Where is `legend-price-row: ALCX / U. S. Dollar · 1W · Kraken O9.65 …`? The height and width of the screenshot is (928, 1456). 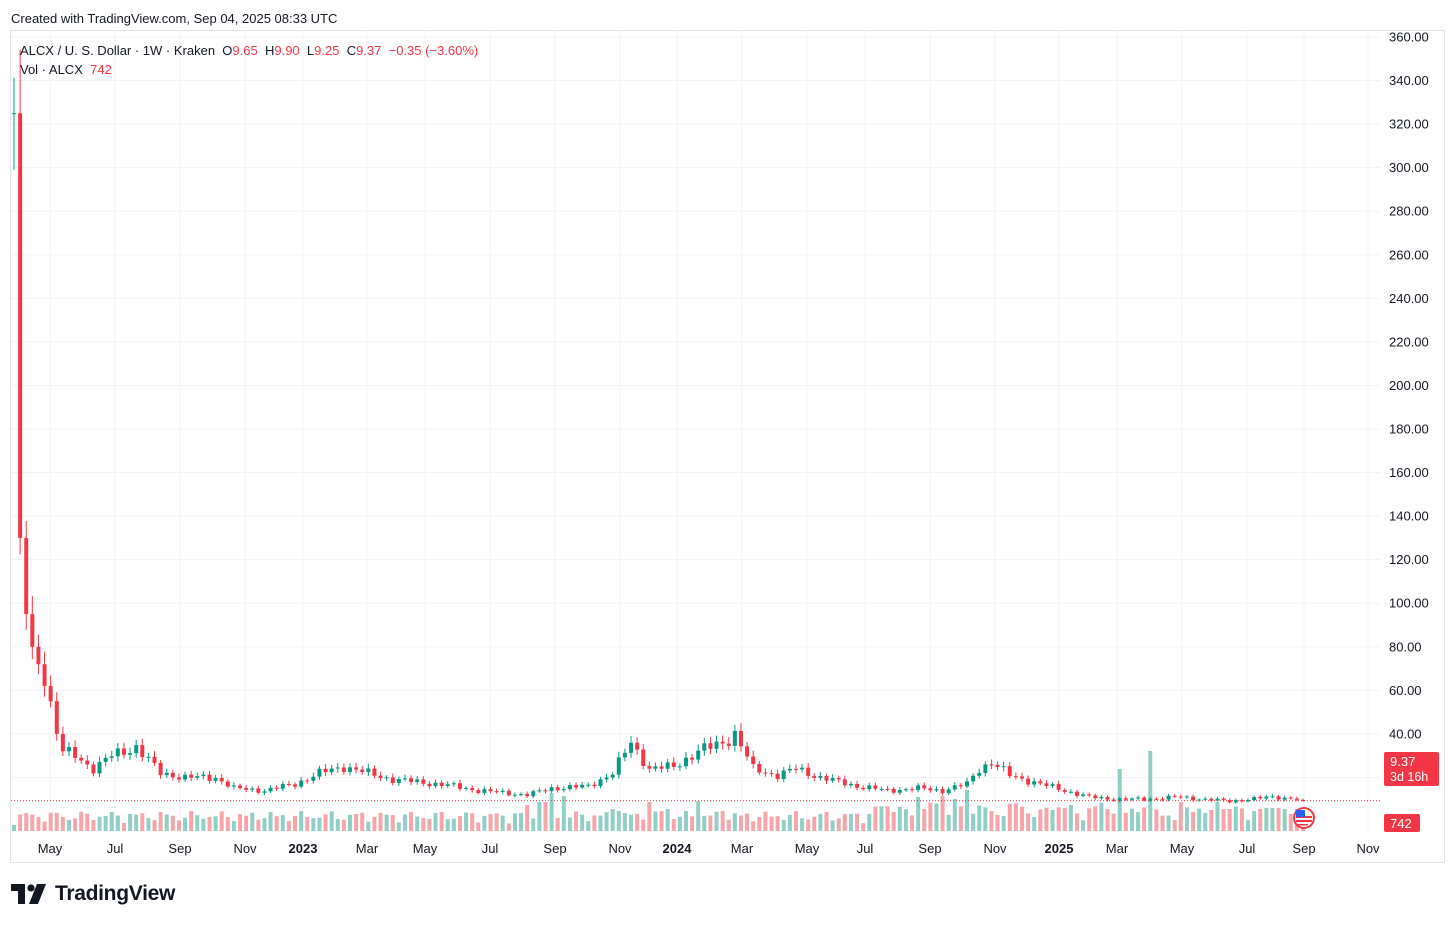
legend-price-row: ALCX / U. S. Dollar · 1W · Kraken O9.65 … is located at coordinates (249, 50).